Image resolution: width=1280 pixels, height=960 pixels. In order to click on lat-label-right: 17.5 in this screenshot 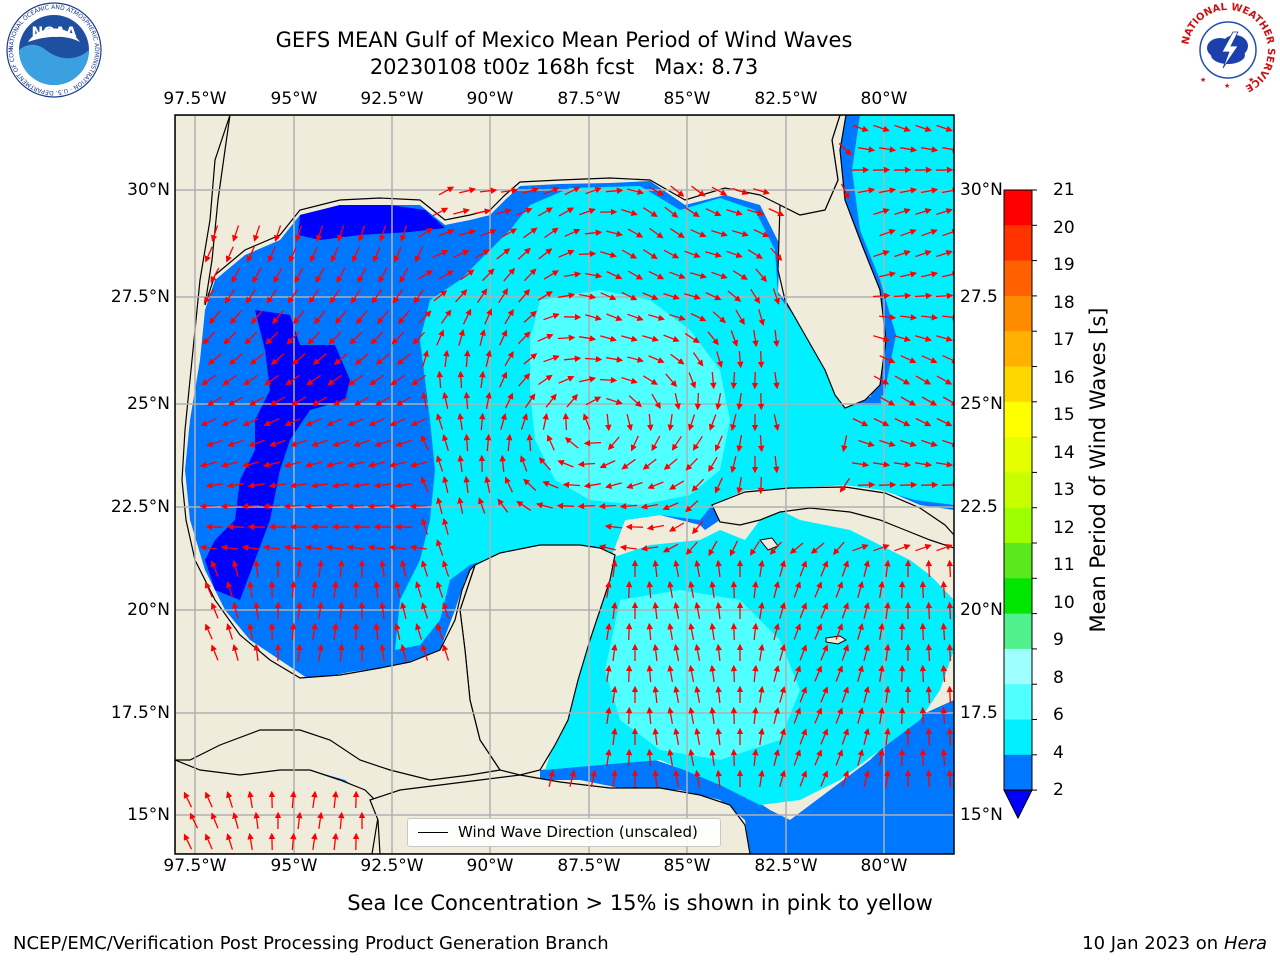, I will do `click(979, 713)`.